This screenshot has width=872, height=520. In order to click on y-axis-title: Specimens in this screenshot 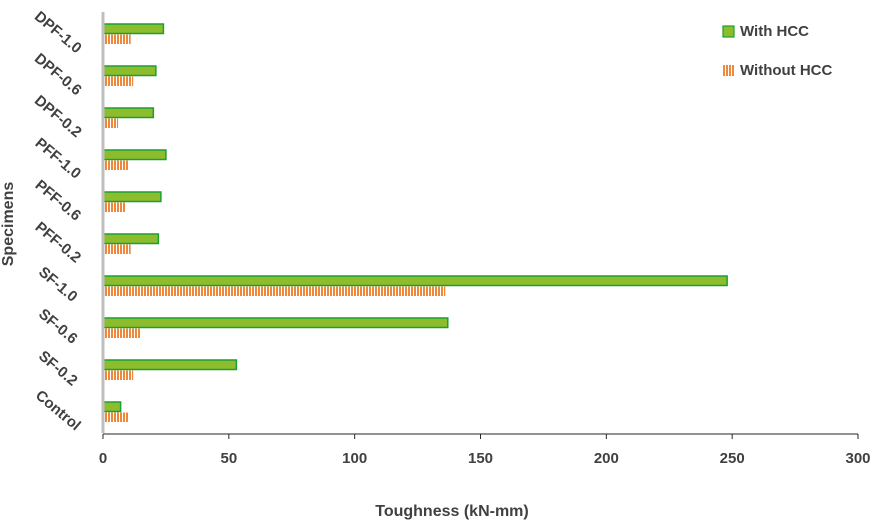, I will do `click(8, 224)`.